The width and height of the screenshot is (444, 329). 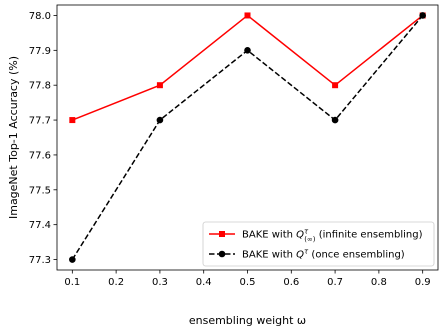 I want to click on x-tick-label: 0.8, so click(x=379, y=282).